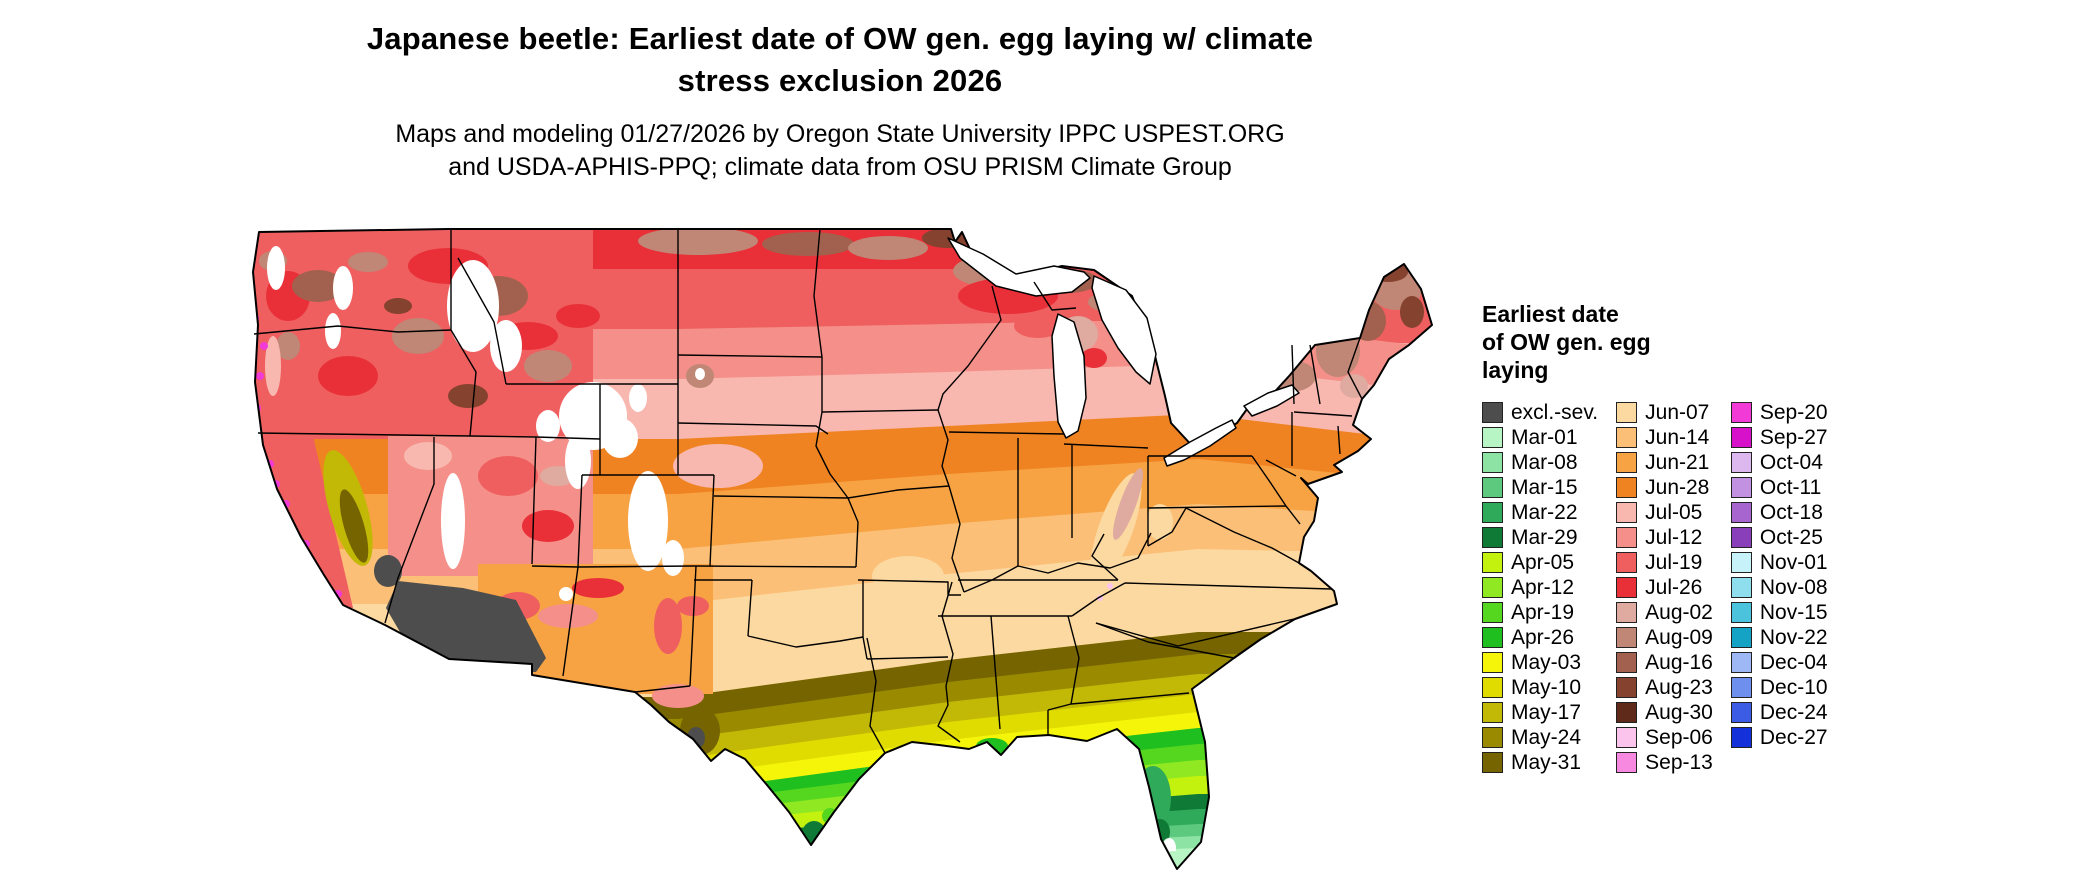  What do you see at coordinates (1544, 537) in the screenshot?
I see `legend-label: Mar-29` at bounding box center [1544, 537].